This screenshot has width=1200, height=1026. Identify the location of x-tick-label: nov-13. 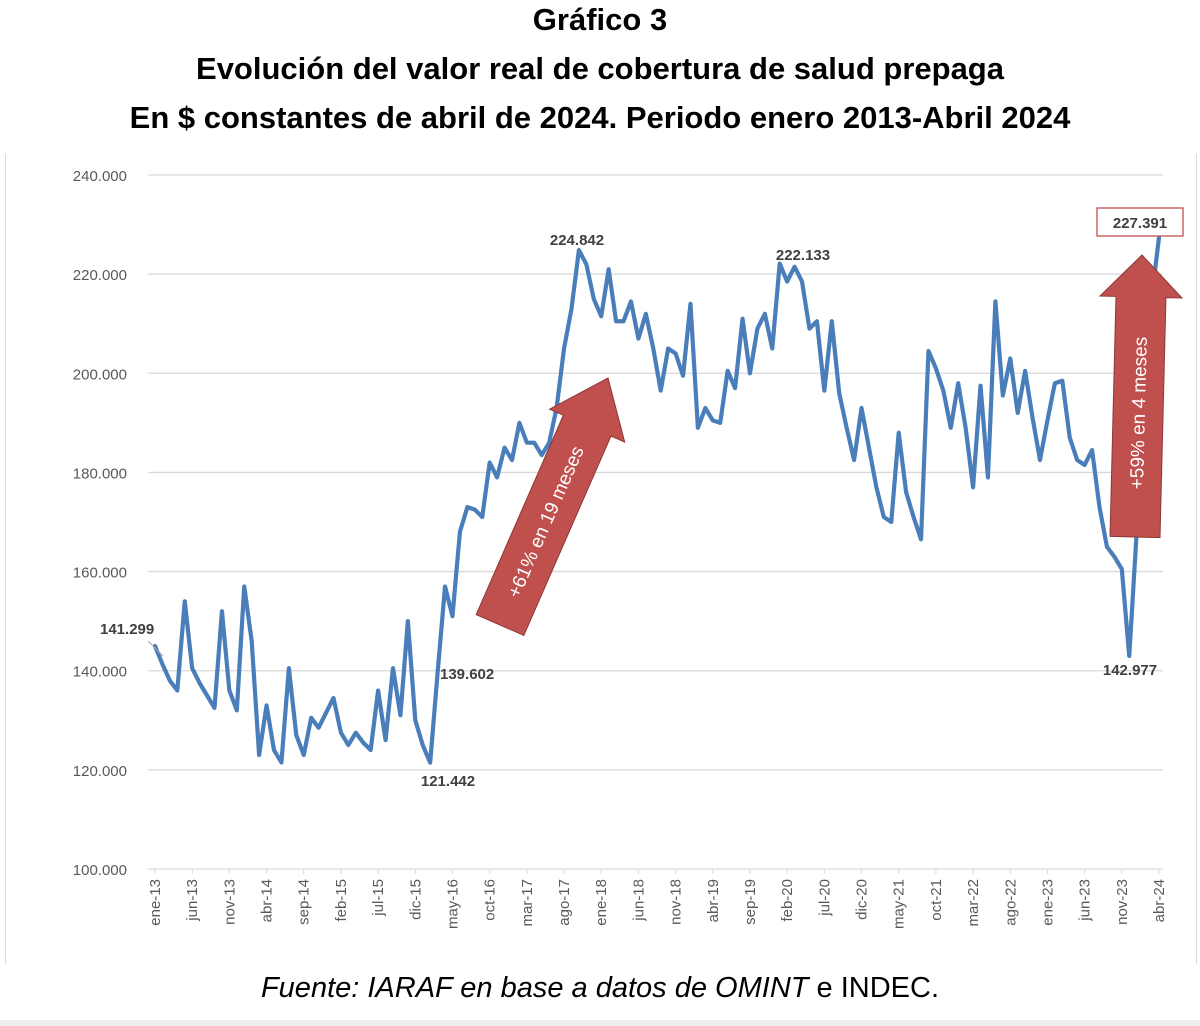
(229, 902).